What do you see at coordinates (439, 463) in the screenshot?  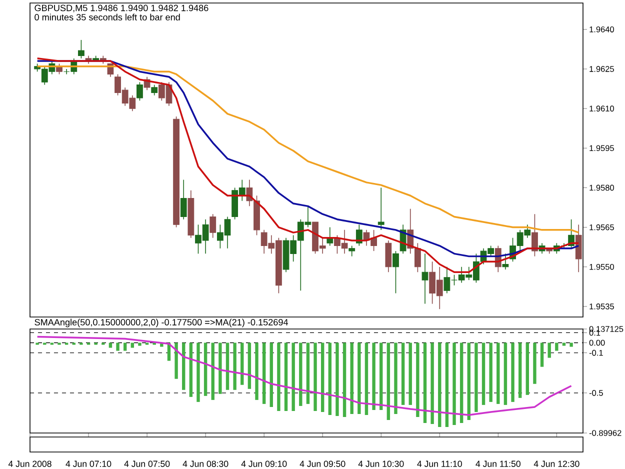 I see `x-tick-label: 4 Jun 11:10` at bounding box center [439, 463].